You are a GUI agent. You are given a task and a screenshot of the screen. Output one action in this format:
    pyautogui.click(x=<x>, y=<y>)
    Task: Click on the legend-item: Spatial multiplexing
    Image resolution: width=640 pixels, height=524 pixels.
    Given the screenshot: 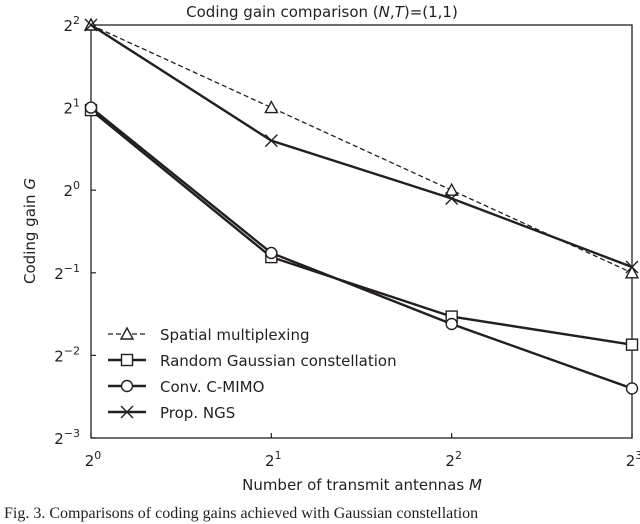 What is the action you would take?
    pyautogui.click(x=208, y=335)
    